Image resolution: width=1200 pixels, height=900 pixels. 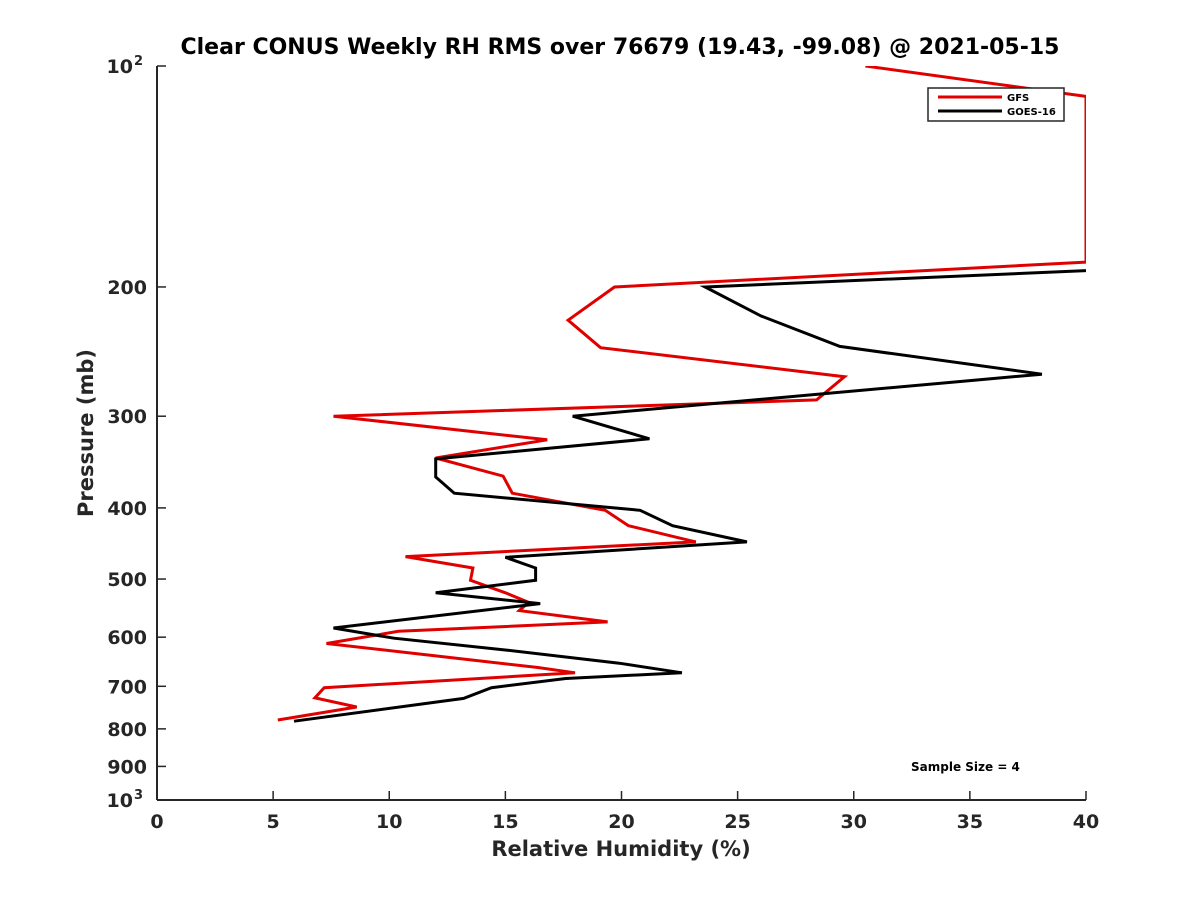 What do you see at coordinates (1018, 98) in the screenshot?
I see `legend-label-gfs: GFS` at bounding box center [1018, 98].